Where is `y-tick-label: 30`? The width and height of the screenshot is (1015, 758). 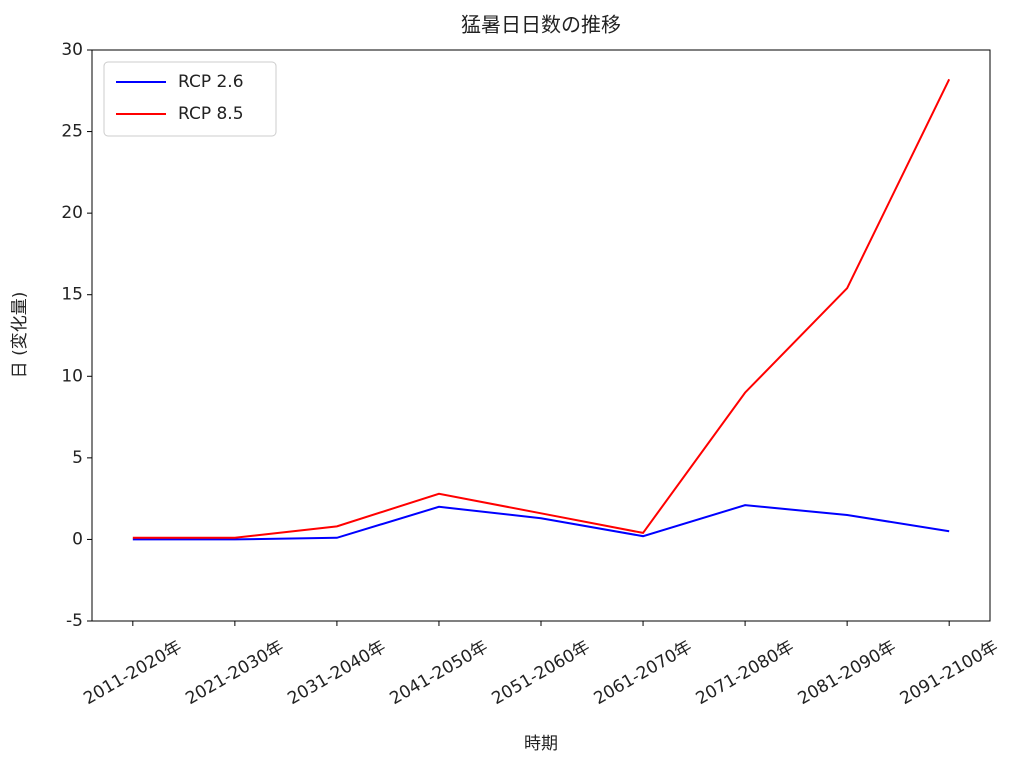 y-tick-label: 30 is located at coordinates (72, 50).